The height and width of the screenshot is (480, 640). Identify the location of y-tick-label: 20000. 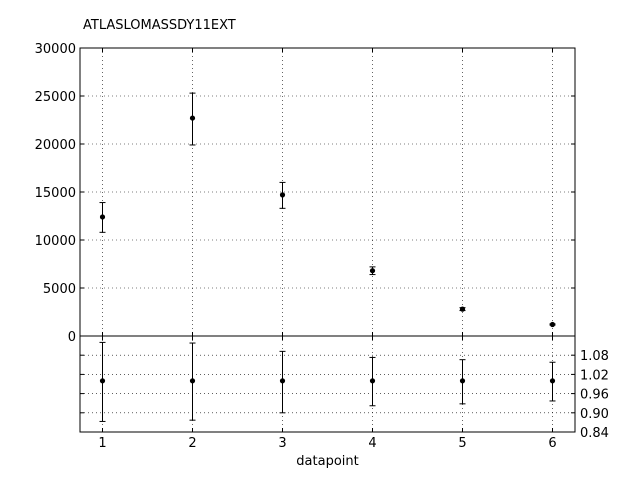
(55, 145).